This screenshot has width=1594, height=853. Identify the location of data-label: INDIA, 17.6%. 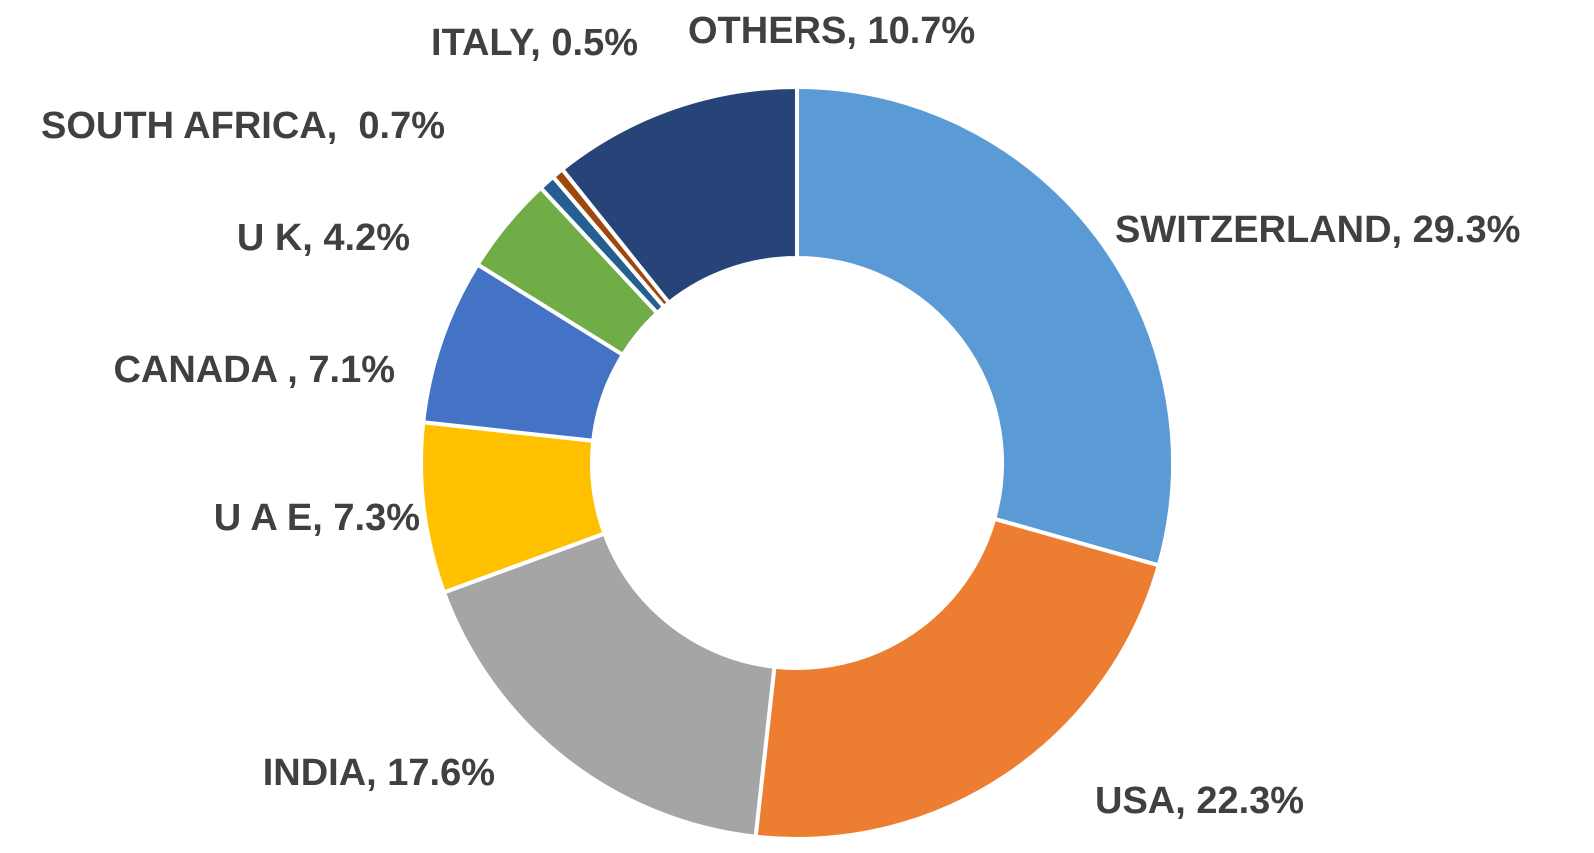
(379, 773).